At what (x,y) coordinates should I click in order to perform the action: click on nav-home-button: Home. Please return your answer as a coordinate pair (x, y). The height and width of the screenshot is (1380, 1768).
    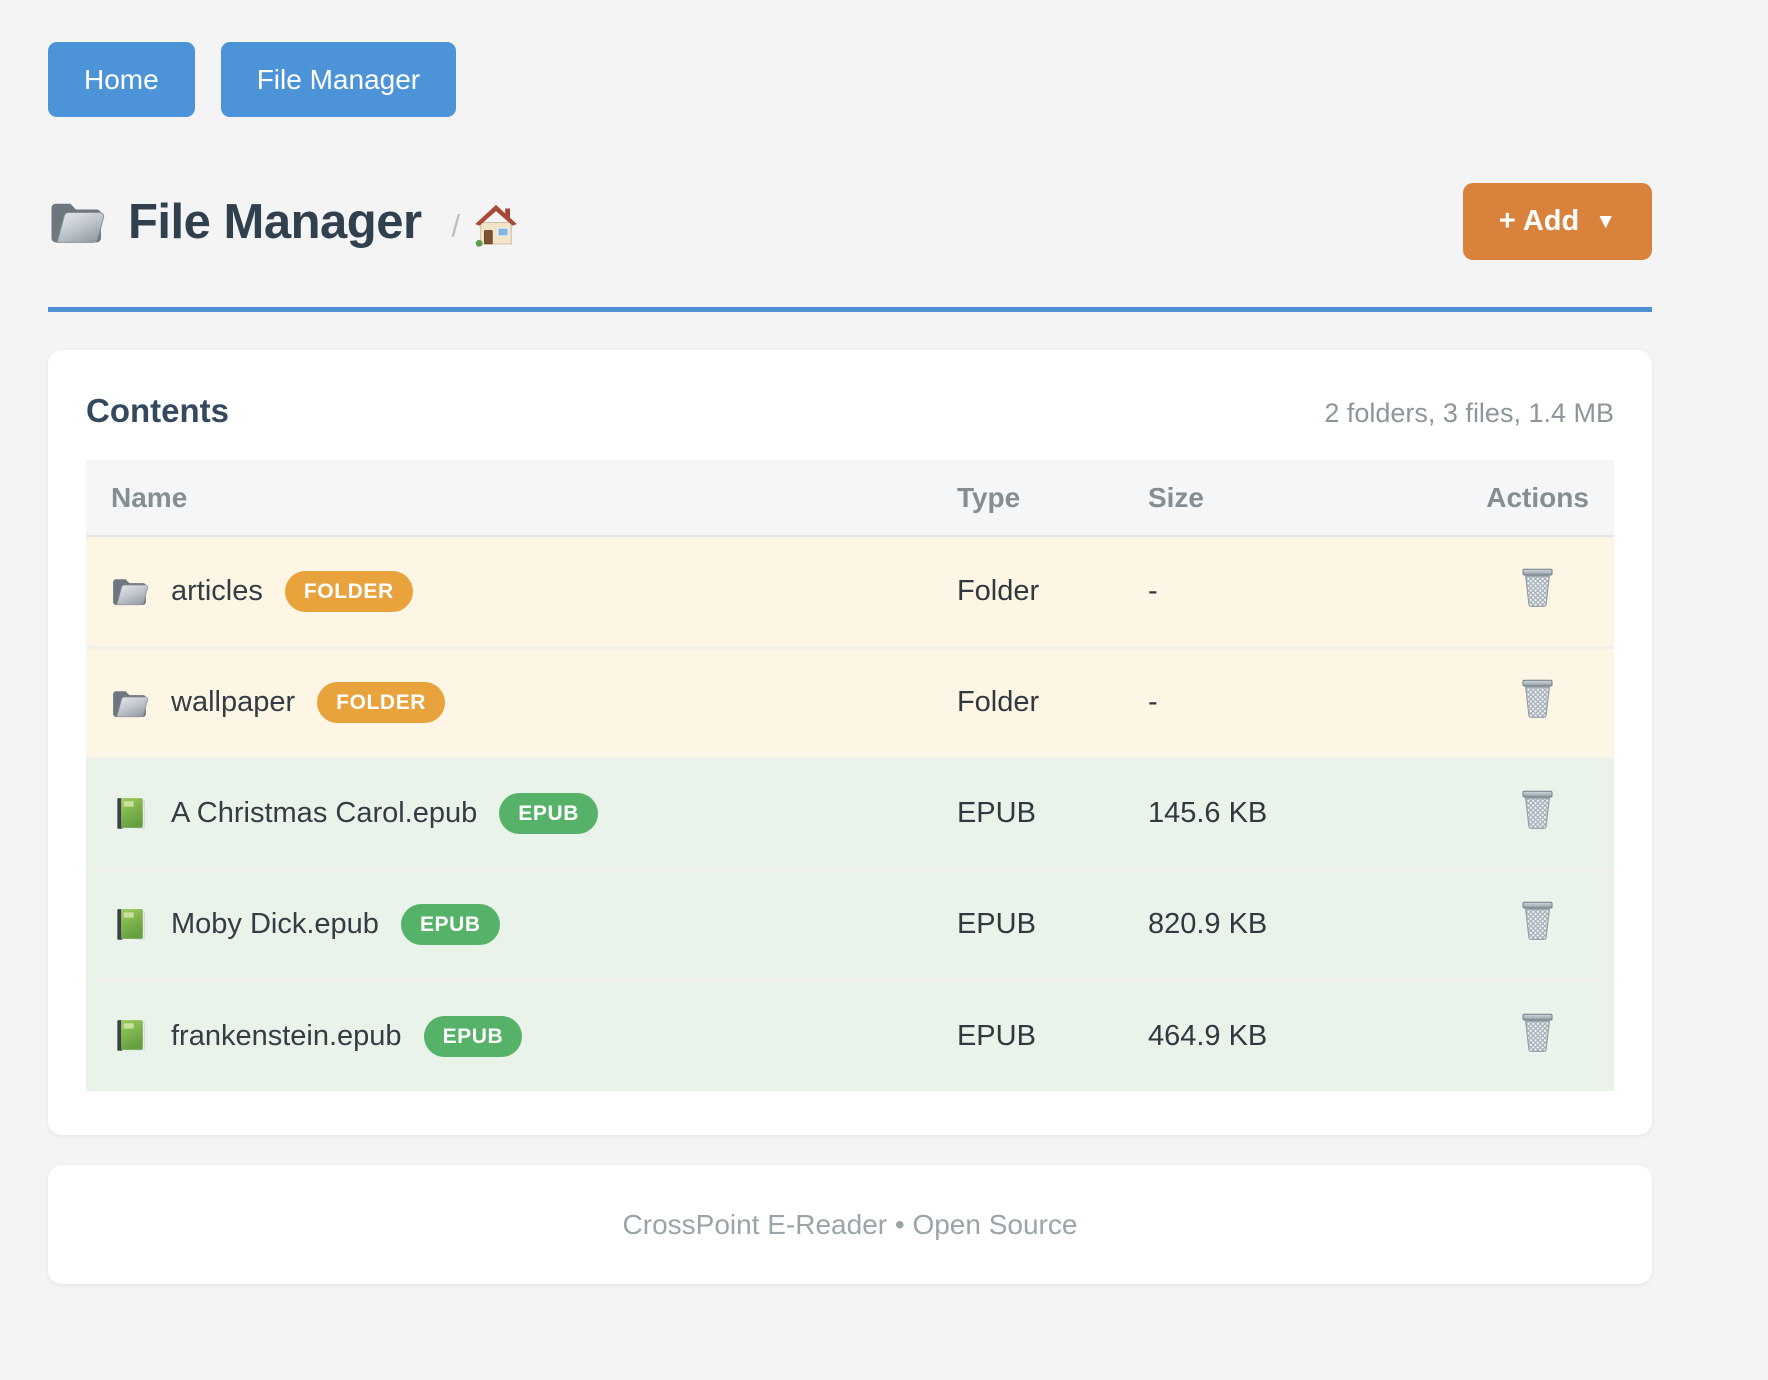
    Looking at the image, I should click on (121, 79).